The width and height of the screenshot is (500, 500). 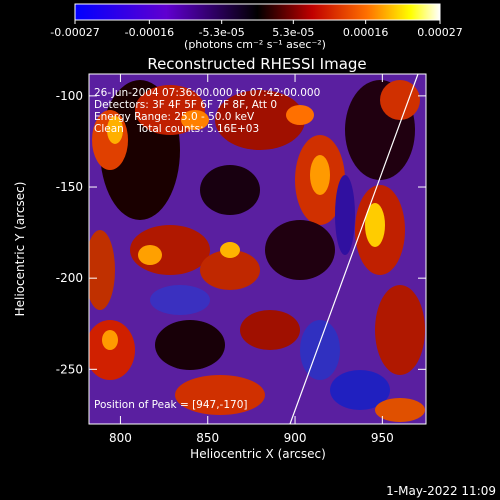 What do you see at coordinates (69, 96) in the screenshot?
I see `y-tick-label: -100` at bounding box center [69, 96].